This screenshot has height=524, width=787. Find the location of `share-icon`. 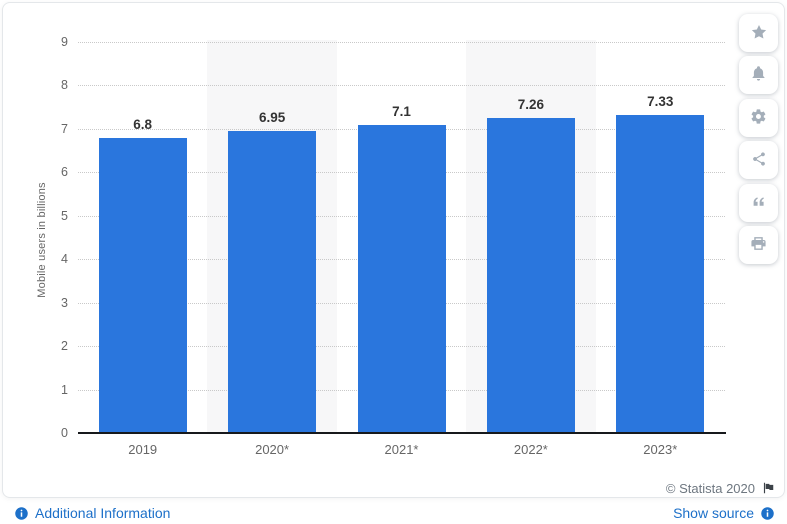

share-icon is located at coordinates (759, 160).